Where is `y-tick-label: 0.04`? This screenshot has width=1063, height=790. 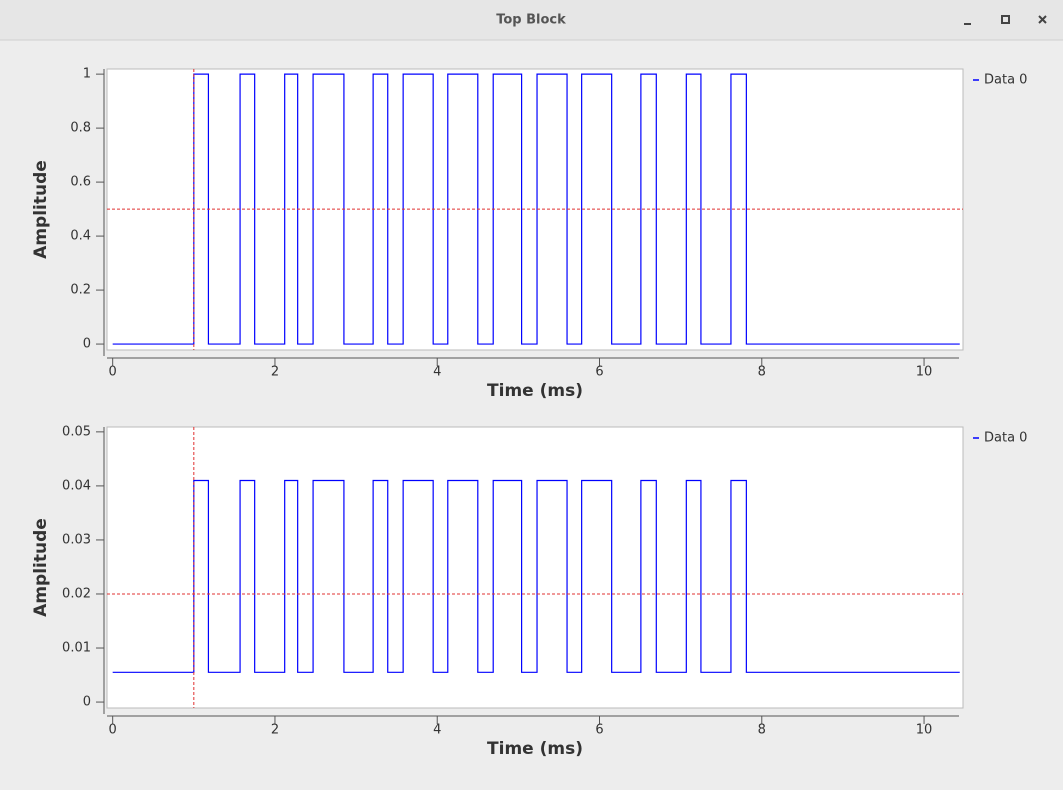 y-tick-label: 0.04 is located at coordinates (76, 485).